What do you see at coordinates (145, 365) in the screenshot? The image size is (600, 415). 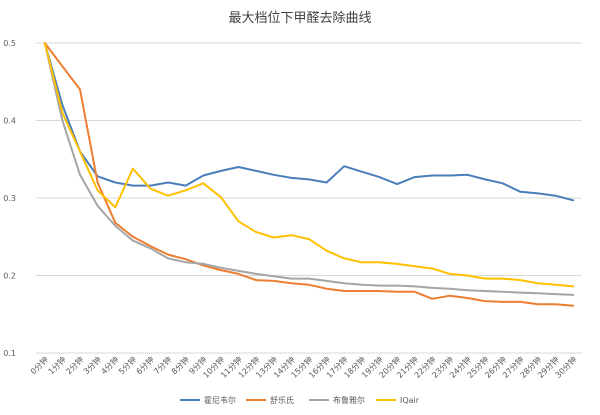 I see `x-tick-label: 6分钟` at bounding box center [145, 365].